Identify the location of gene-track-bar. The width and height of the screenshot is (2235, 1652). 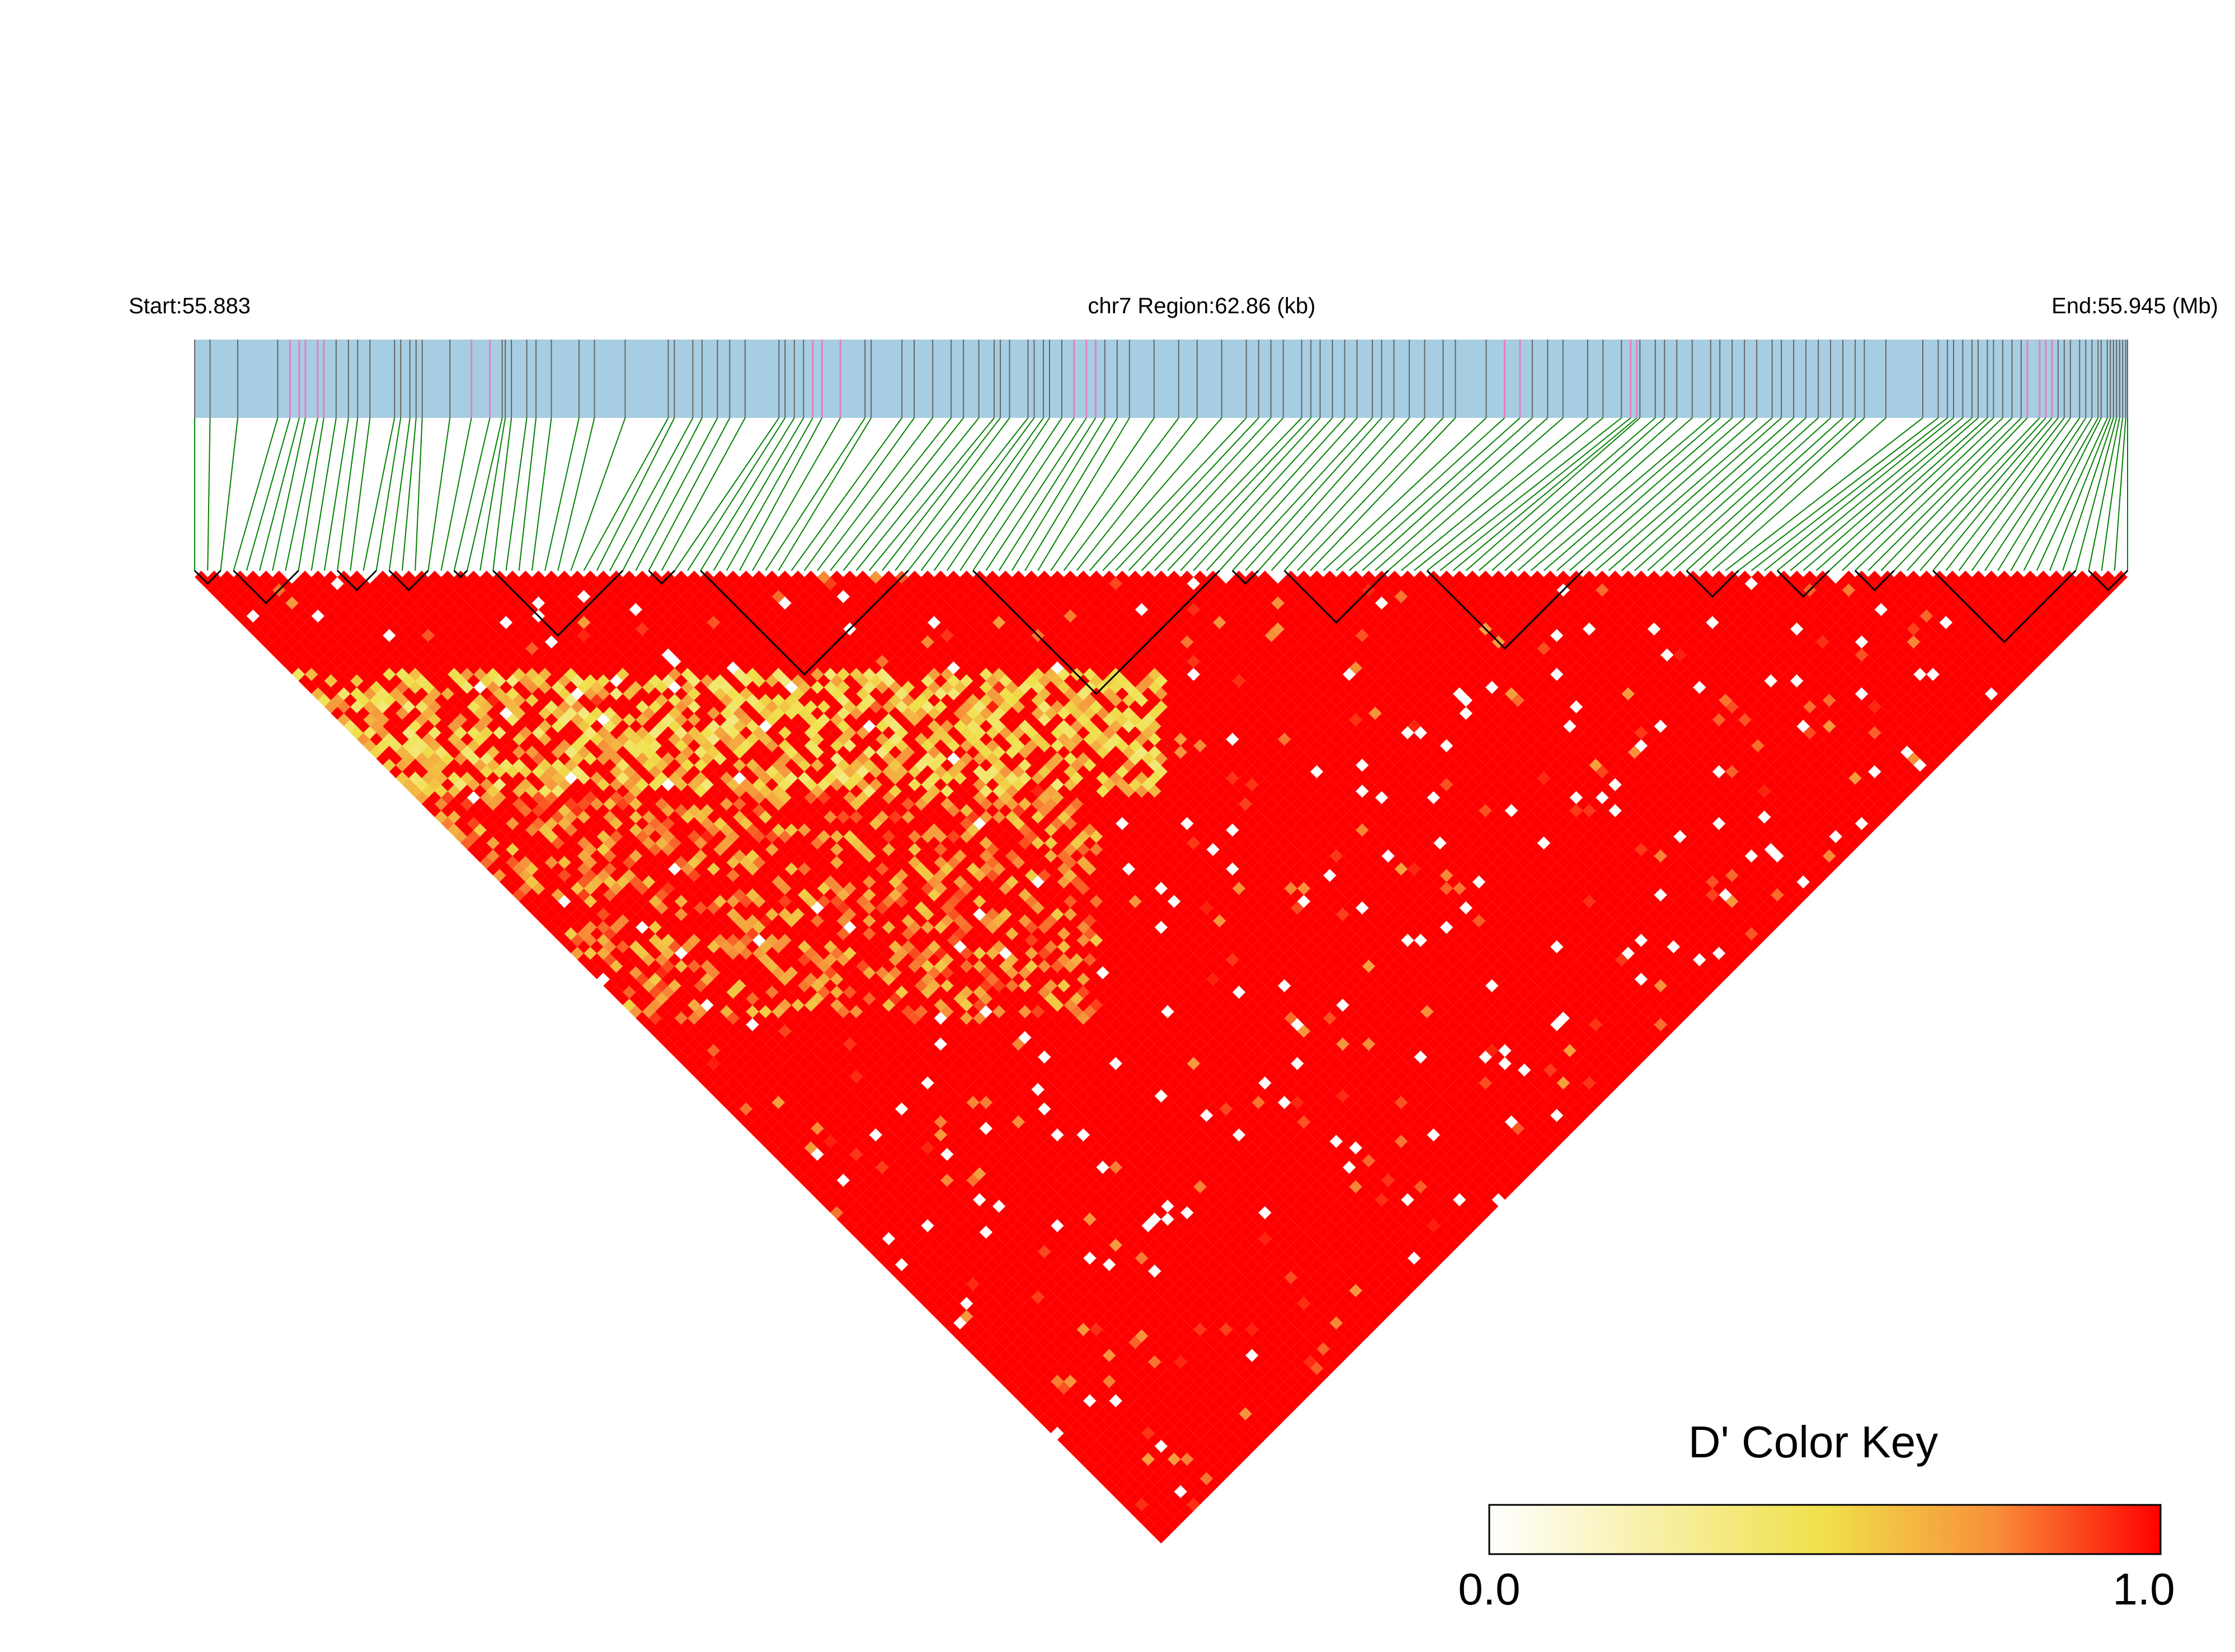
(1161, 379).